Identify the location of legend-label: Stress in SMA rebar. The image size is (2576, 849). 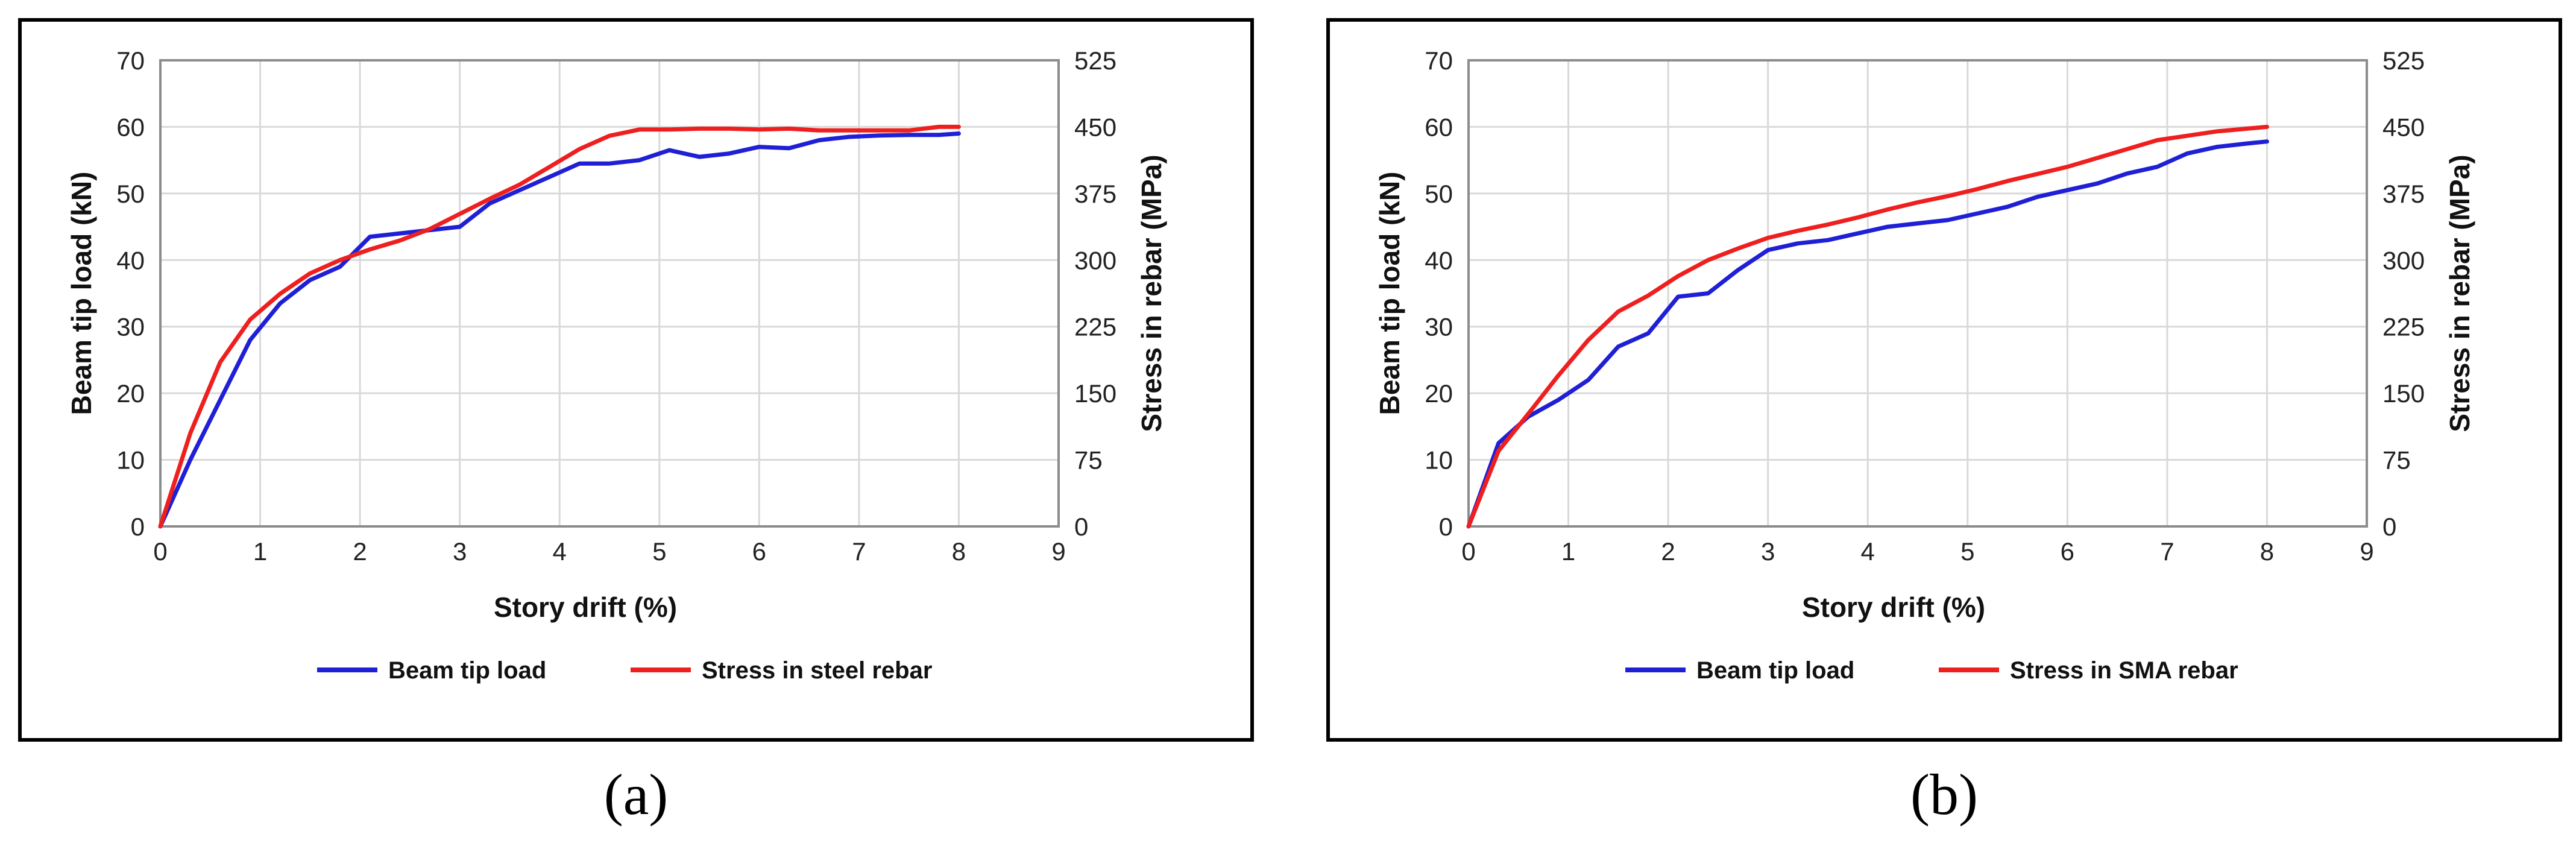
(2124, 670).